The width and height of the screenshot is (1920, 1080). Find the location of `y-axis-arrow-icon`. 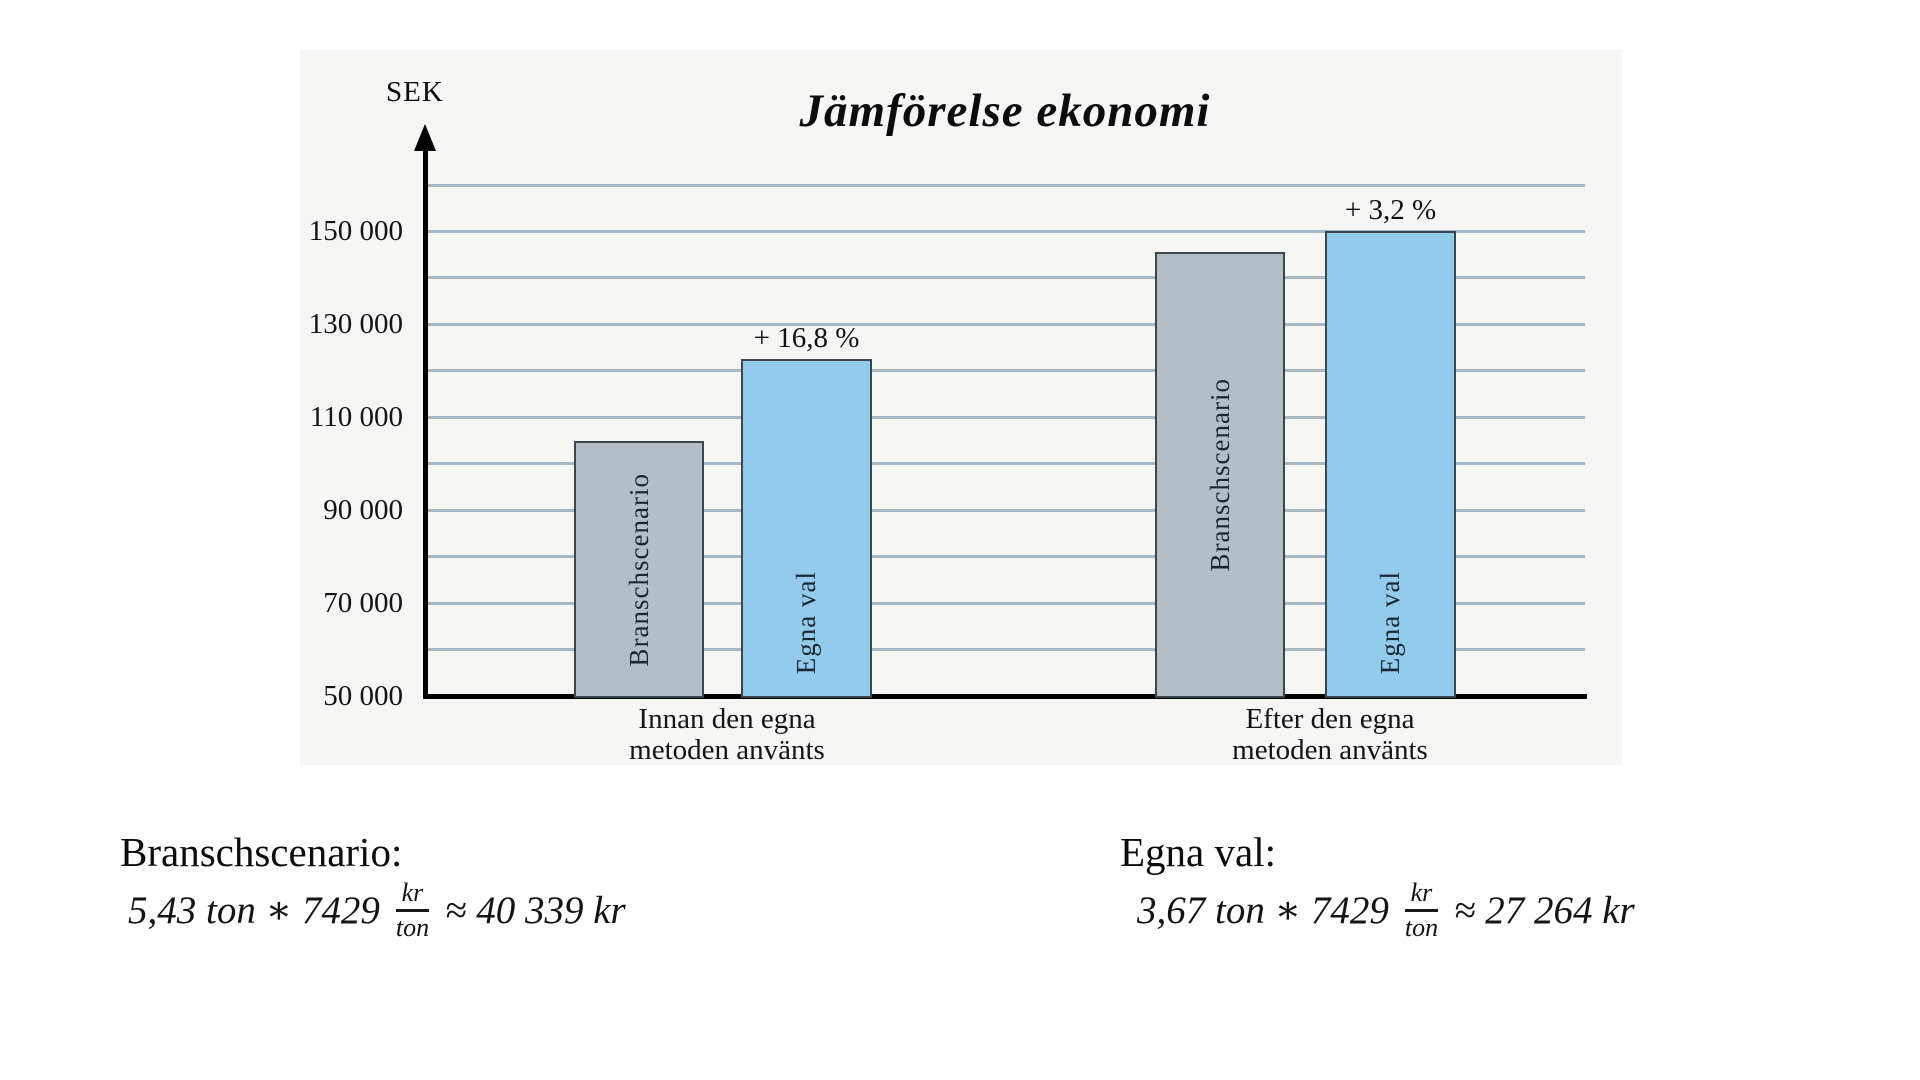

y-axis-arrow-icon is located at coordinates (425, 137).